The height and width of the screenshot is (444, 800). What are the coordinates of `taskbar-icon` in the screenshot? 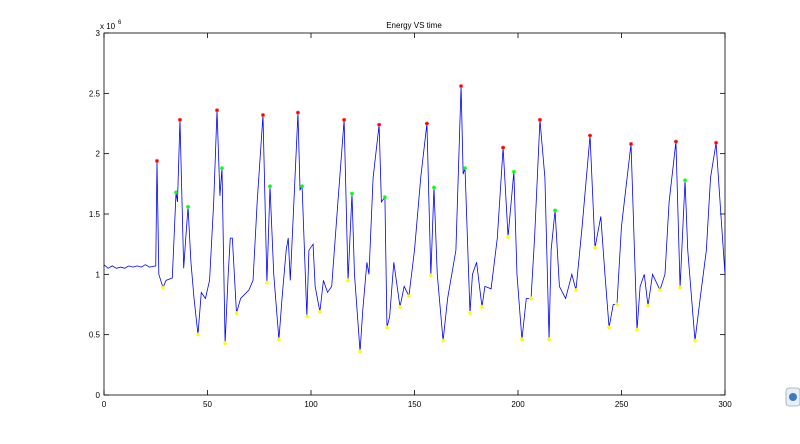 It's located at (792, 397).